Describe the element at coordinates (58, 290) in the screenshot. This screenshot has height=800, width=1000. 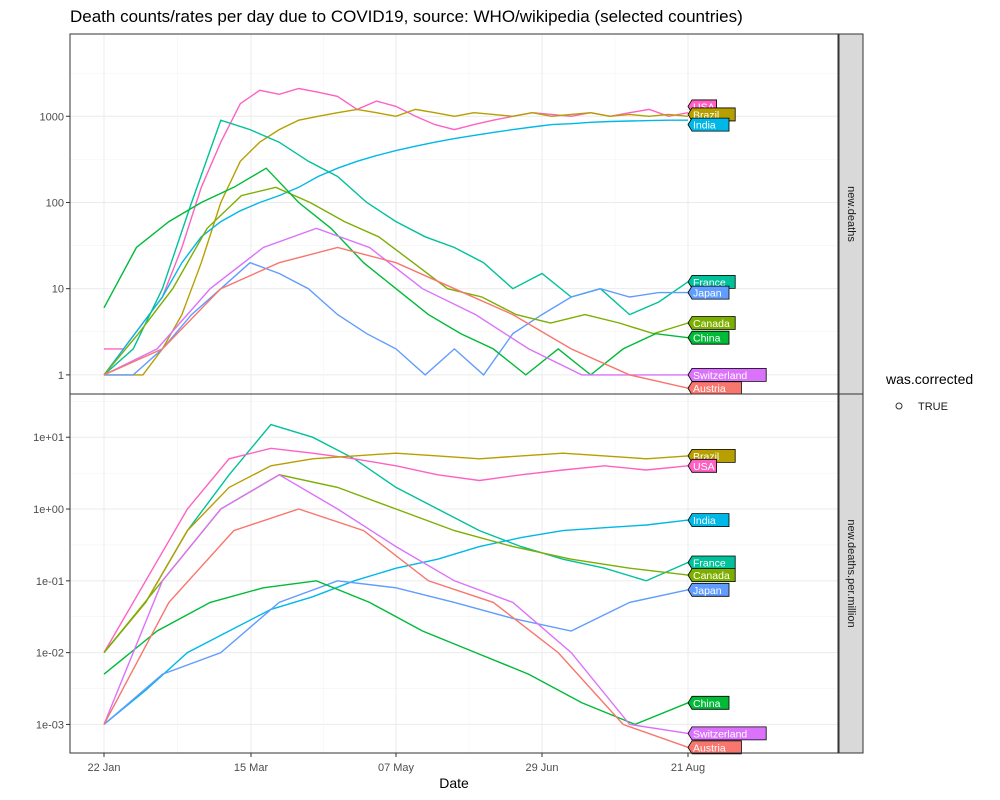
I see `y-tick-label: 10` at that location.